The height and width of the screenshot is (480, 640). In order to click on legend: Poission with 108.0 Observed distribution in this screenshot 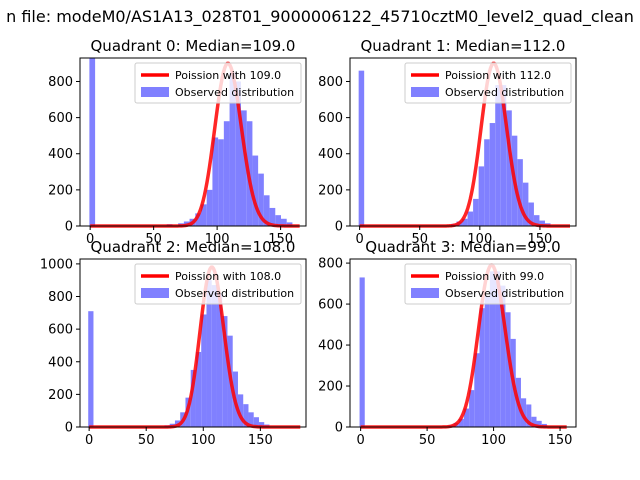, I will do `click(218, 284)`.